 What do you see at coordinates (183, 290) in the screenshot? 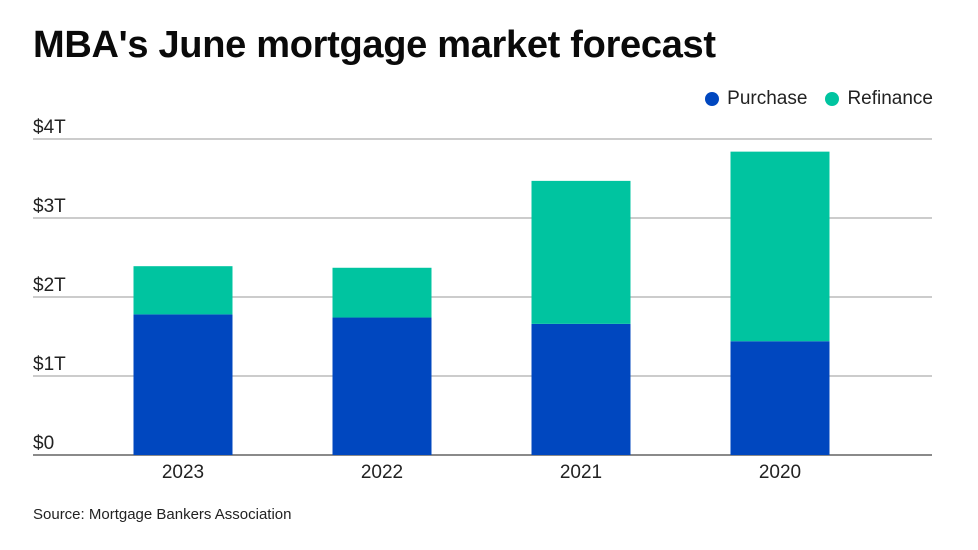
I see `bar-refinance-2023` at bounding box center [183, 290].